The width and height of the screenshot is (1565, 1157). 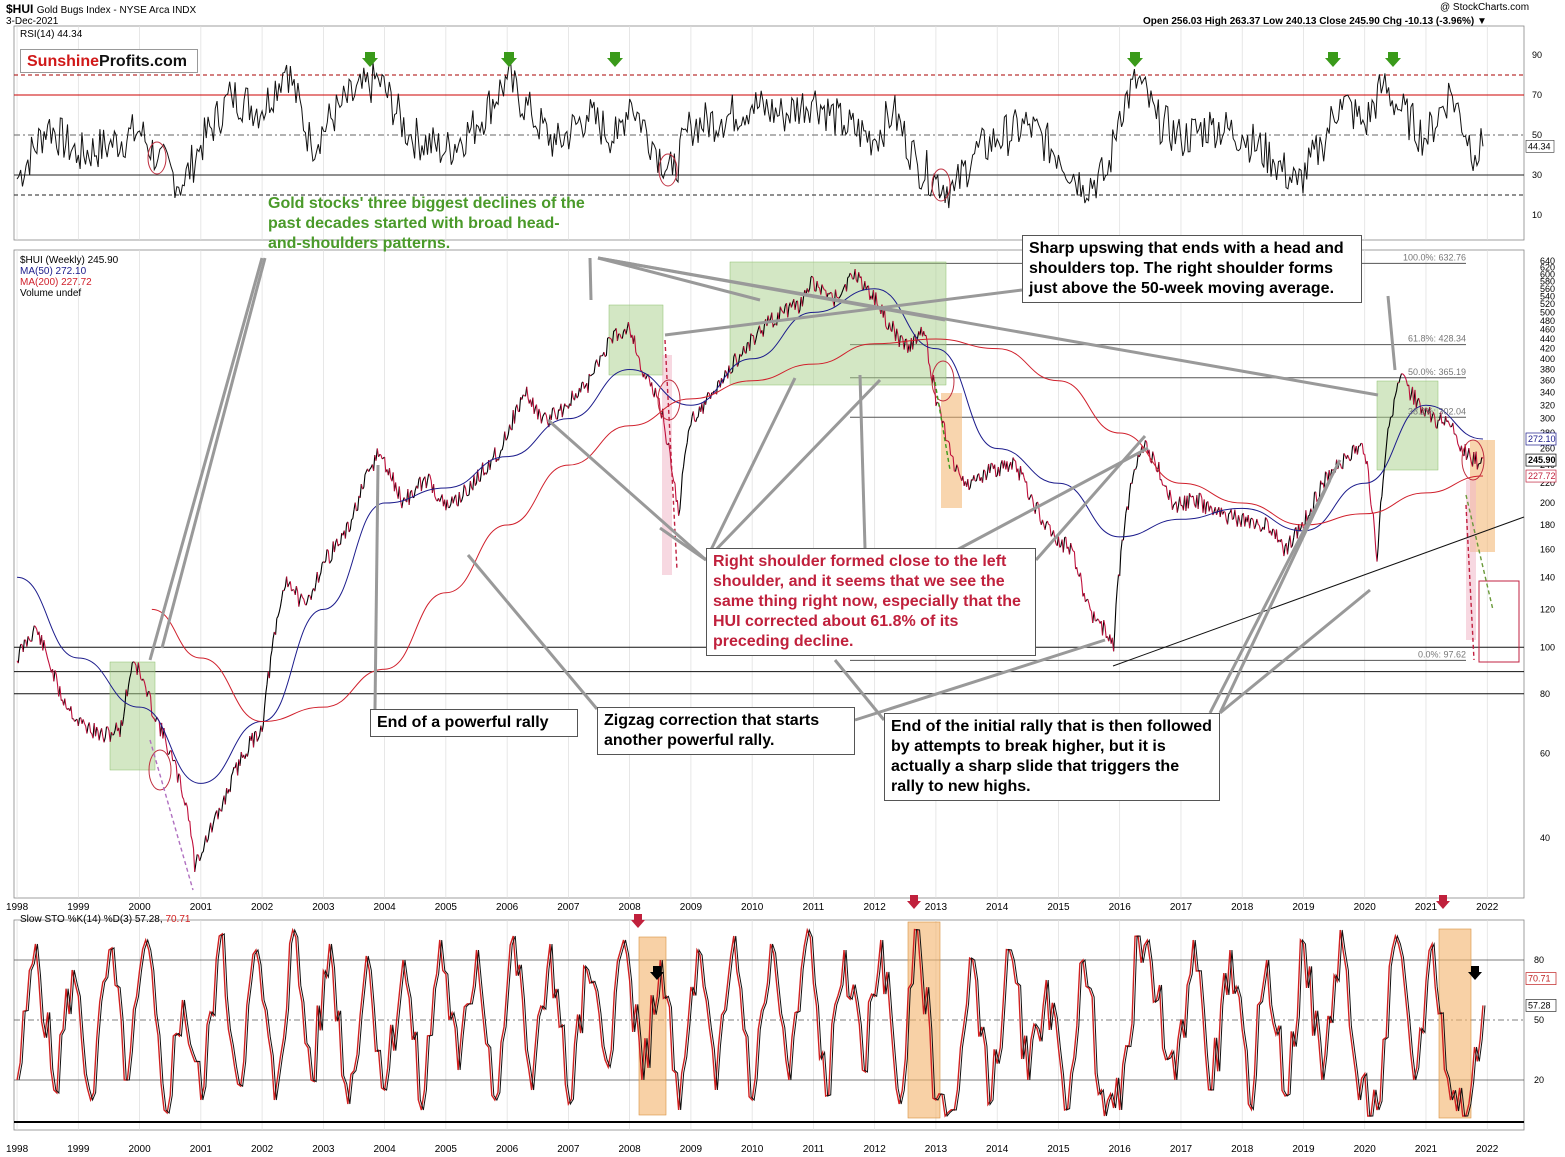 I want to click on year-label-2016: 2016, so click(x=1120, y=907).